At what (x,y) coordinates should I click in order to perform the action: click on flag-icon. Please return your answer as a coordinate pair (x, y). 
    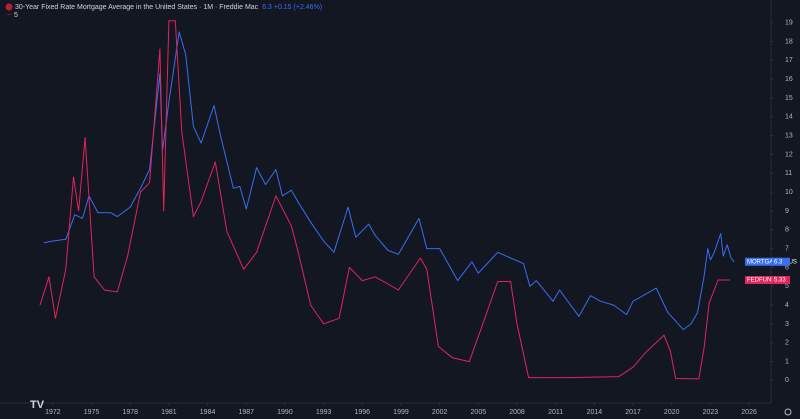
    Looking at the image, I should click on (9, 7).